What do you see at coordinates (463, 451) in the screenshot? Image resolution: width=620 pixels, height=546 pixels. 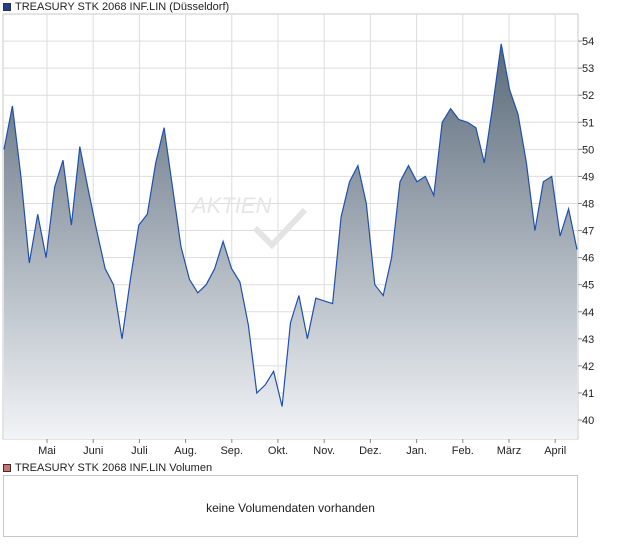 I see `x-tick-label: Feb.` at bounding box center [463, 451].